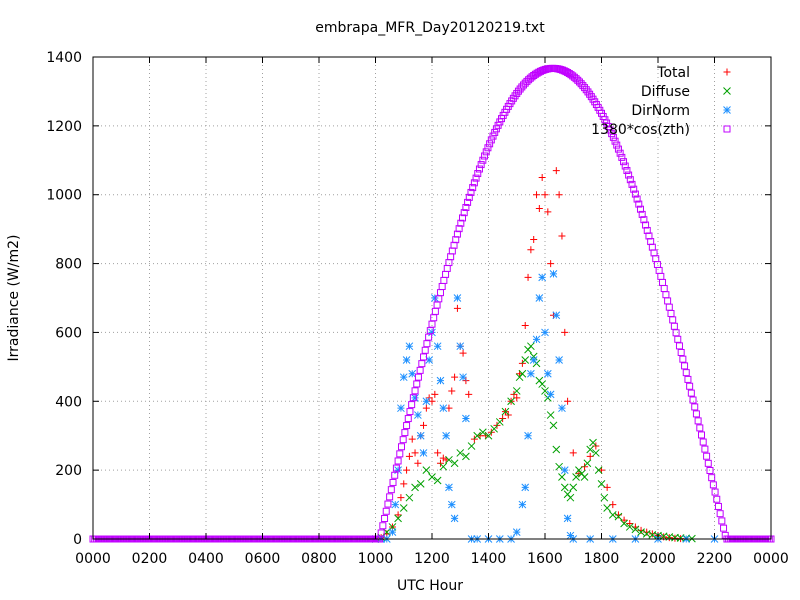  I want to click on legend-label: Diffuse, so click(665, 92).